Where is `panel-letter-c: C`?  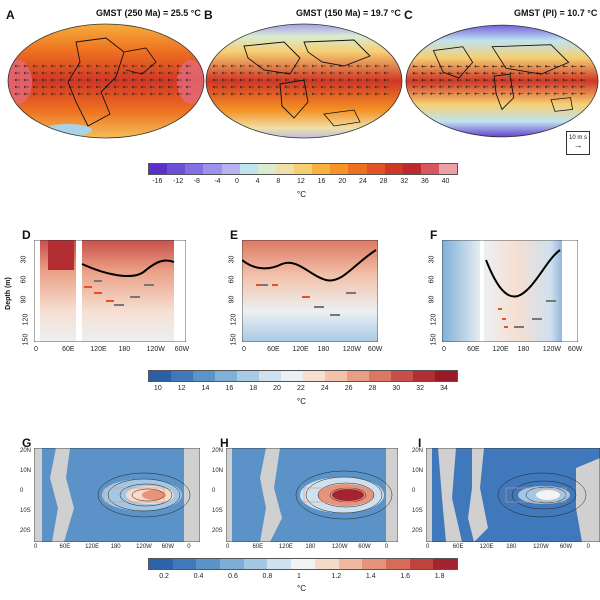 panel-letter-c: C is located at coordinates (408, 15).